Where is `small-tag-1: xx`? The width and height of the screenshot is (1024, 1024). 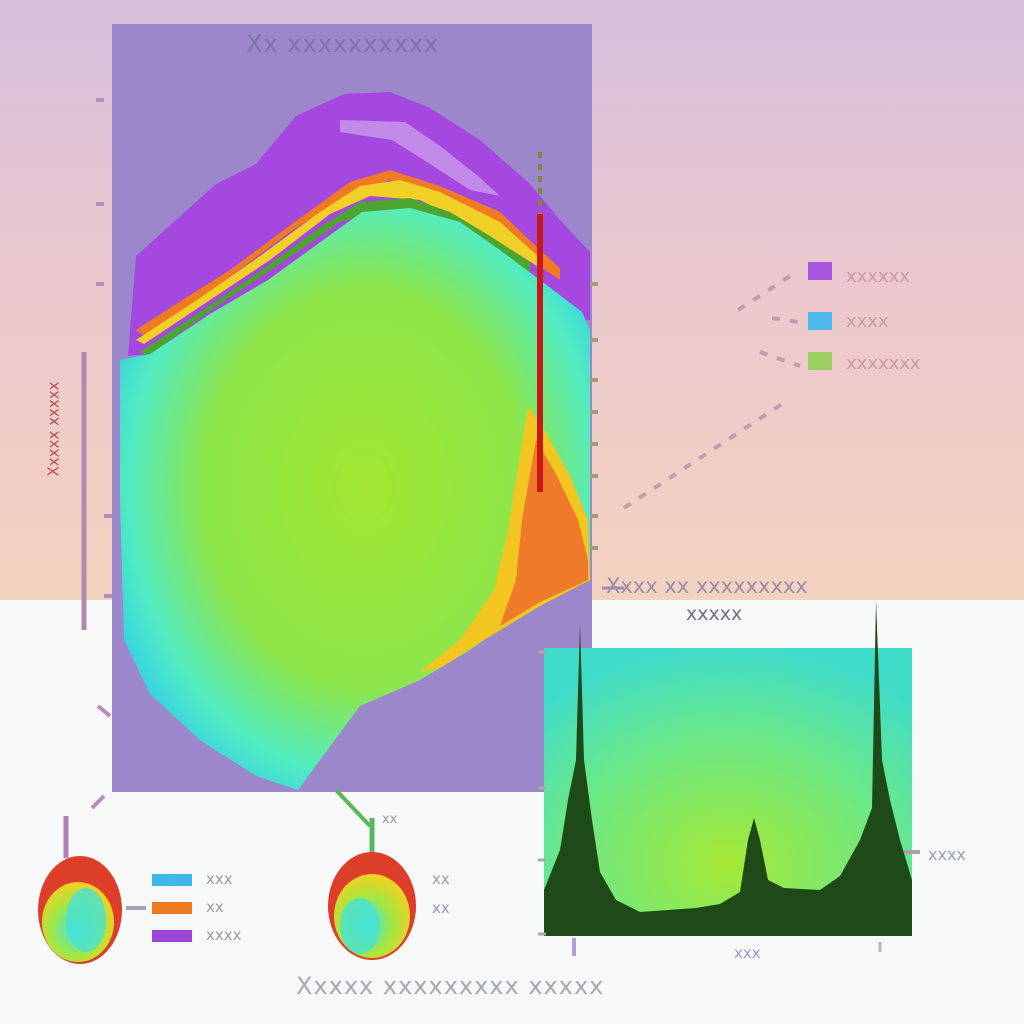
small-tag-1: xx is located at coordinates (441, 879).